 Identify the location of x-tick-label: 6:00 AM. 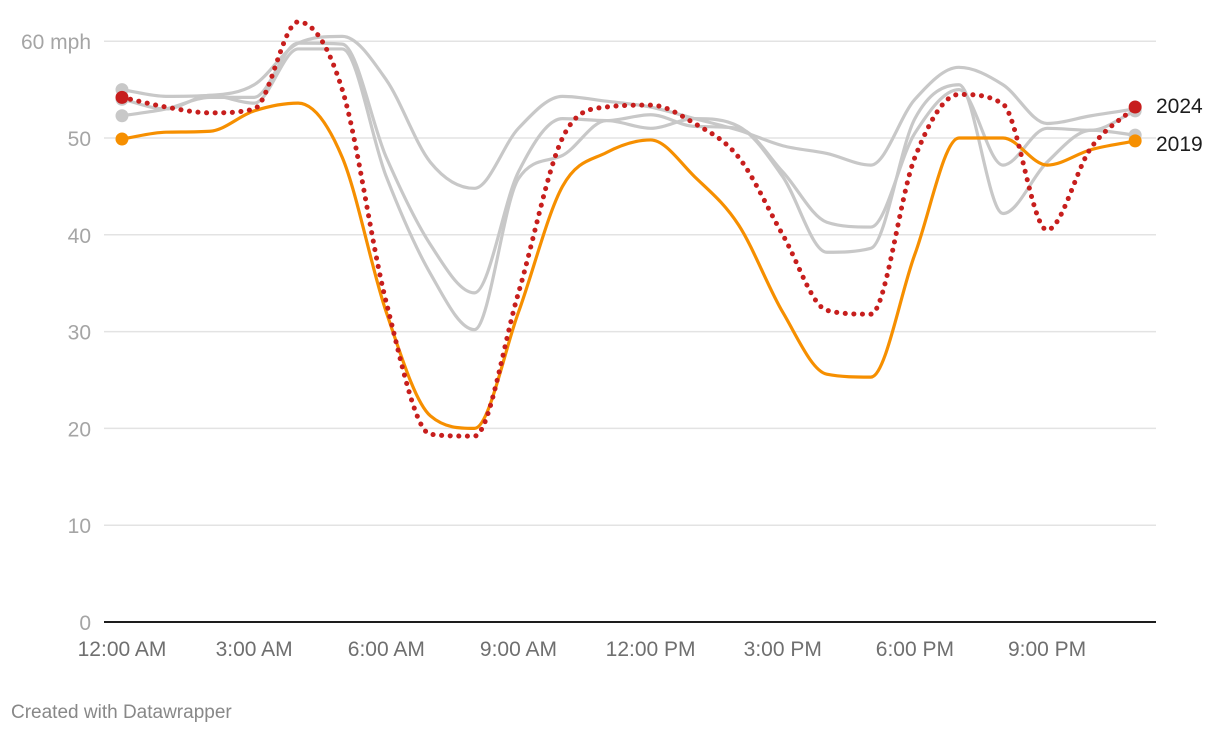
(386, 649).